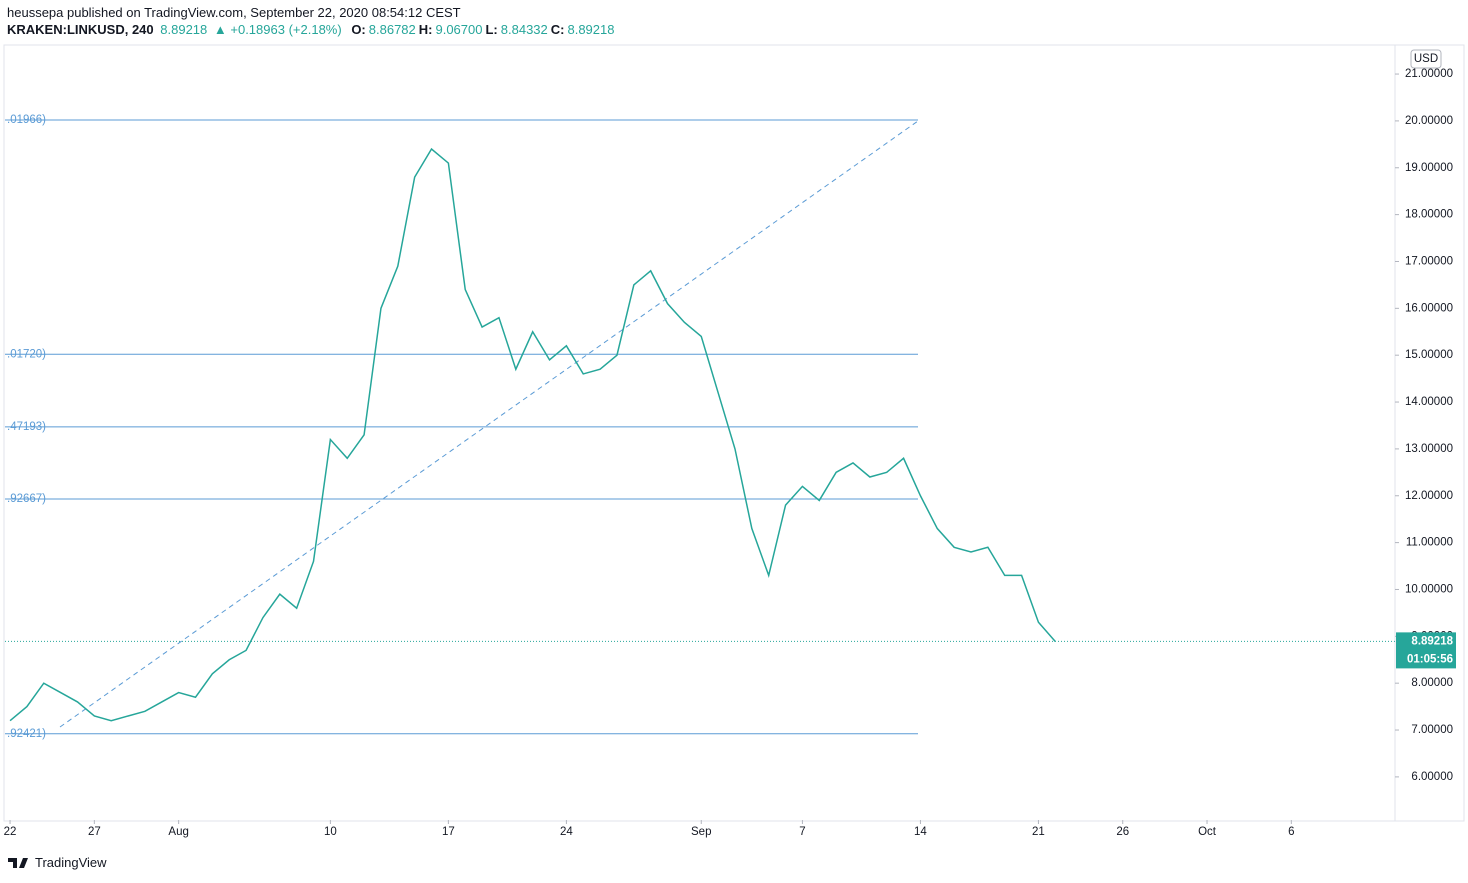  I want to click on y-tick-label: 8.00000, so click(1432, 683).